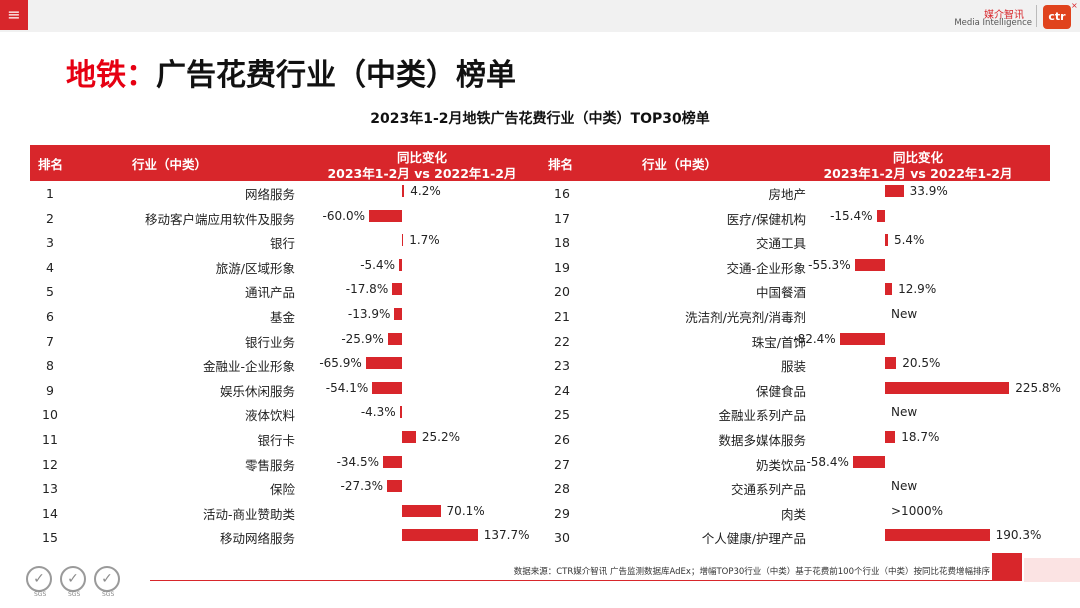  Describe the element at coordinates (1007, 567) in the screenshot. I see `footer-accent-block` at that location.